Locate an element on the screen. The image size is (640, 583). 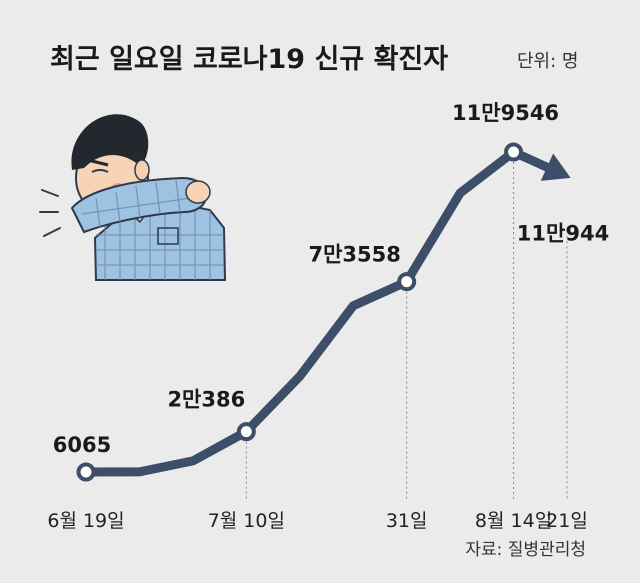
x-tick-label: 7월 10일 is located at coordinates (246, 521).